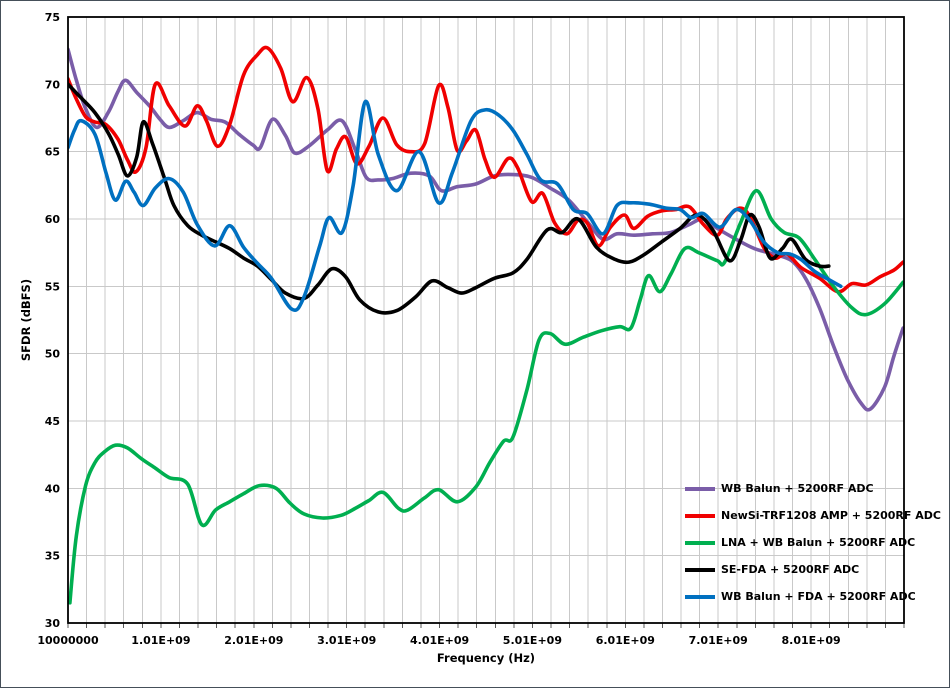 Image resolution: width=950 pixels, height=688 pixels. What do you see at coordinates (797, 488) in the screenshot?
I see `legend-label: WB Balun + 5200RF ADC` at bounding box center [797, 488].